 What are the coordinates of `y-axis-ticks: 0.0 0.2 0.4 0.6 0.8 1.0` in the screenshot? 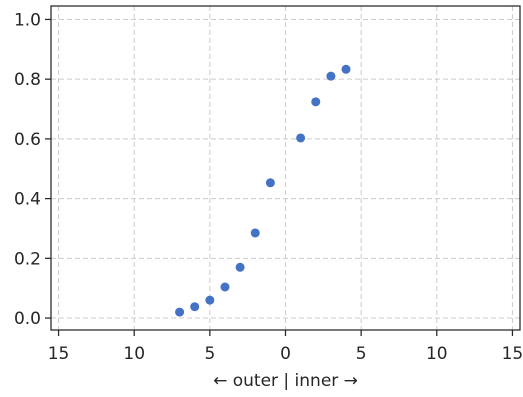 It's located at (32, 169).